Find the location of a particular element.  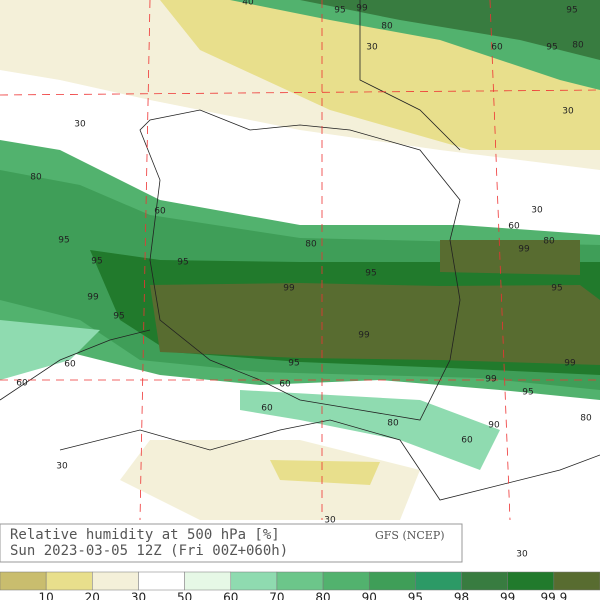

contour-label: 40 is located at coordinates (248, 4).